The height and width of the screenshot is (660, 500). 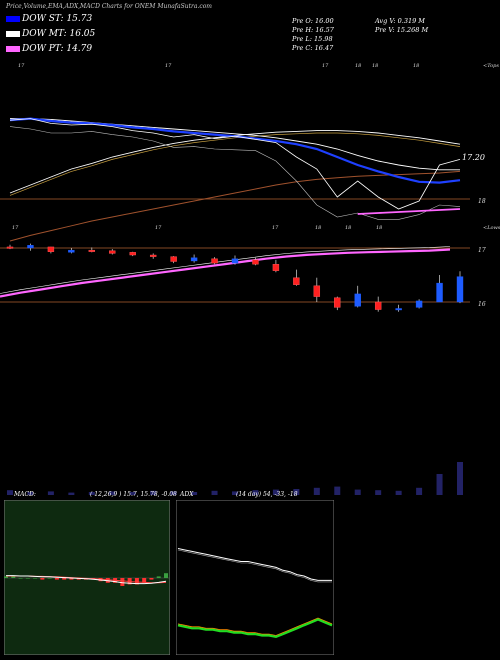 What do you see at coordinates (267, 494) in the screenshot?
I see `adx-params: (14 day) 54, -33, -18` at bounding box center [267, 494].